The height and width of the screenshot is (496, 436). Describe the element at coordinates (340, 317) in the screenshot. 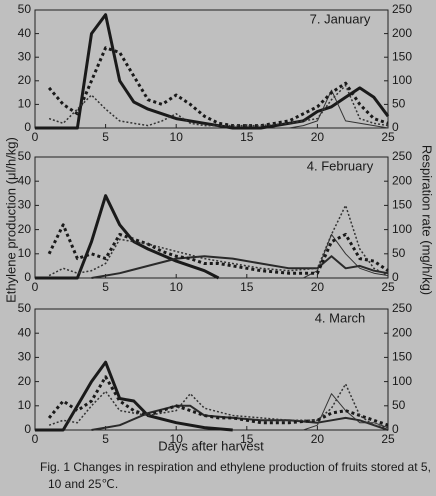

I see `panel-title: 4. March` at that location.